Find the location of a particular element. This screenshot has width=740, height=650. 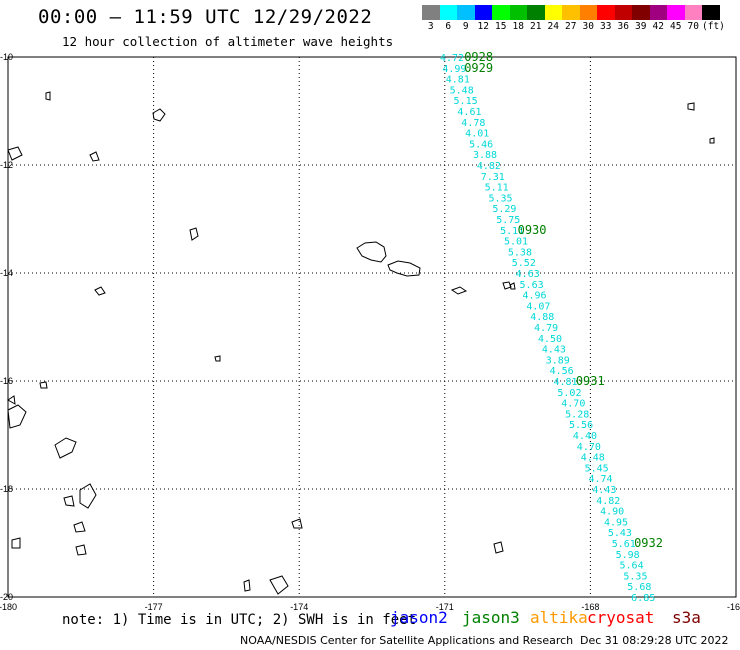

wave-height-value: 4.74 is located at coordinates (600, 479).